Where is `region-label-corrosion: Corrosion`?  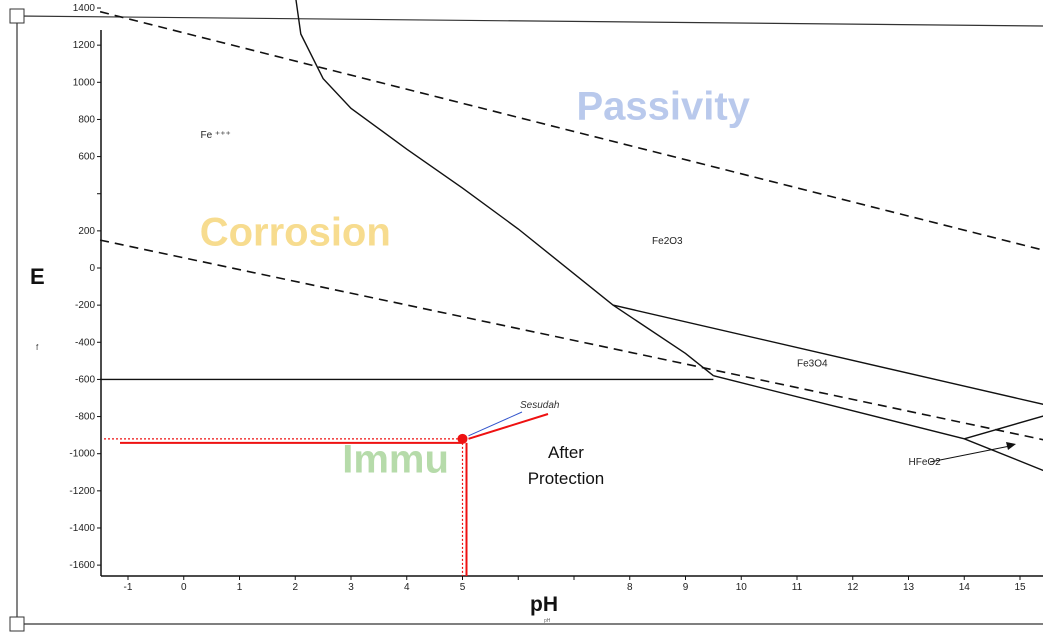 region-label-corrosion: Corrosion is located at coordinates (295, 233).